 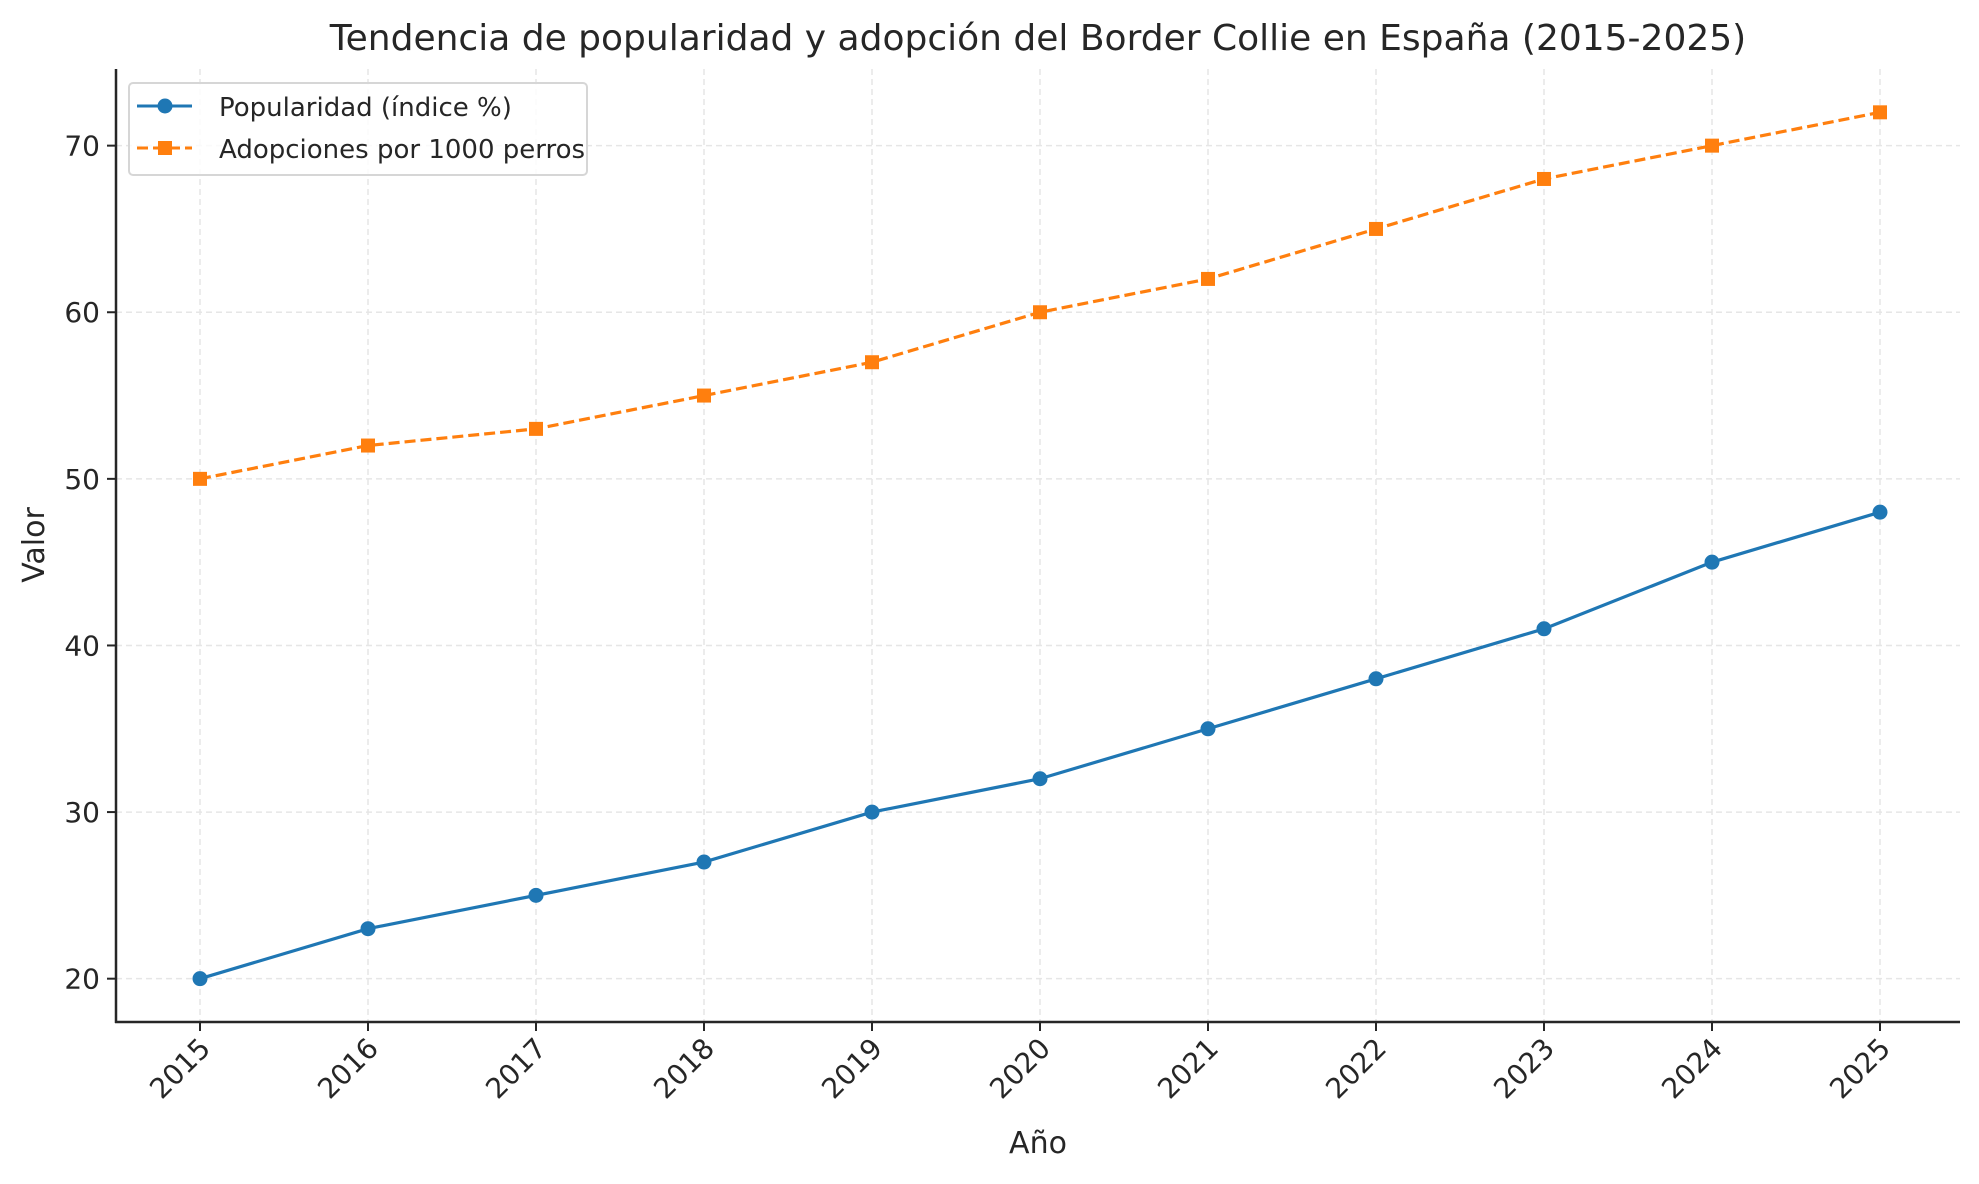 I want to click on y-tick-label: 20, so click(x=82, y=979).